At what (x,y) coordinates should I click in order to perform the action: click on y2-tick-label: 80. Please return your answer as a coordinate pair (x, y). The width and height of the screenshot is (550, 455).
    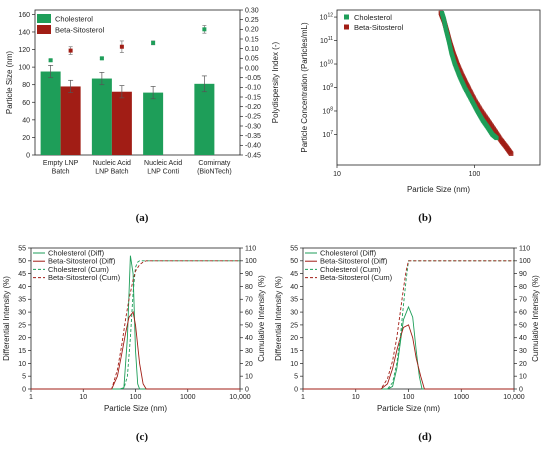
    Looking at the image, I should click on (249, 287).